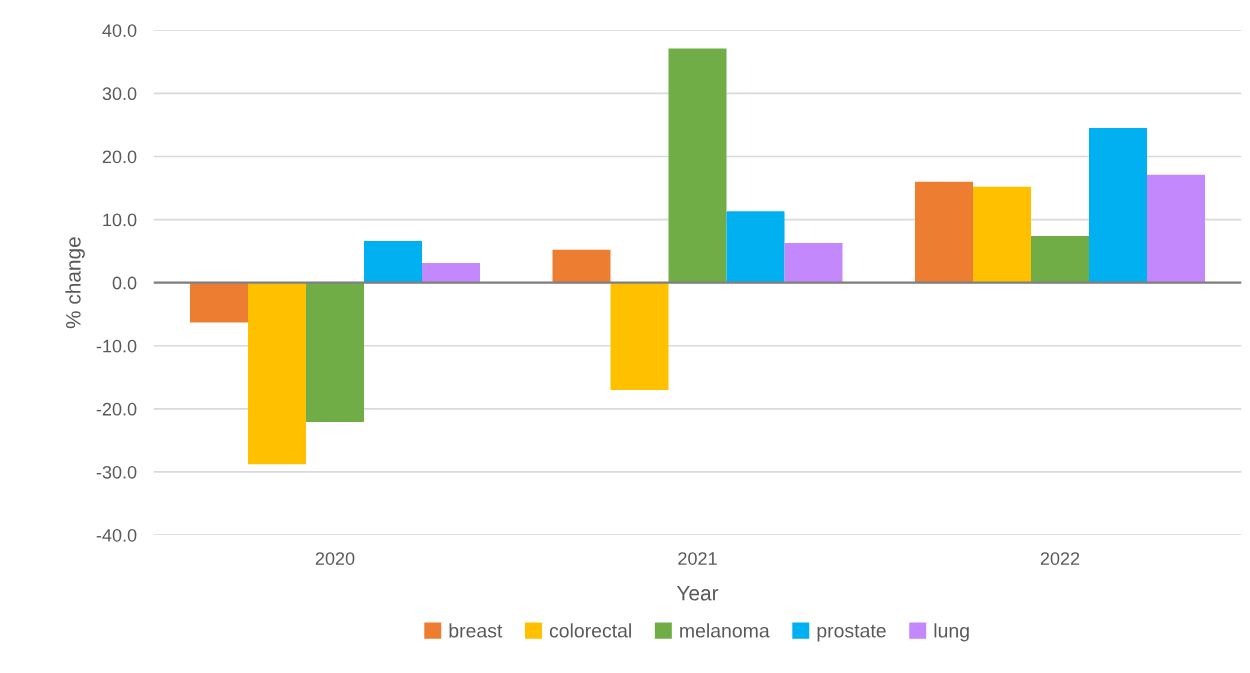  What do you see at coordinates (119, 31) in the screenshot?
I see `y-tick-label: 40.0` at bounding box center [119, 31].